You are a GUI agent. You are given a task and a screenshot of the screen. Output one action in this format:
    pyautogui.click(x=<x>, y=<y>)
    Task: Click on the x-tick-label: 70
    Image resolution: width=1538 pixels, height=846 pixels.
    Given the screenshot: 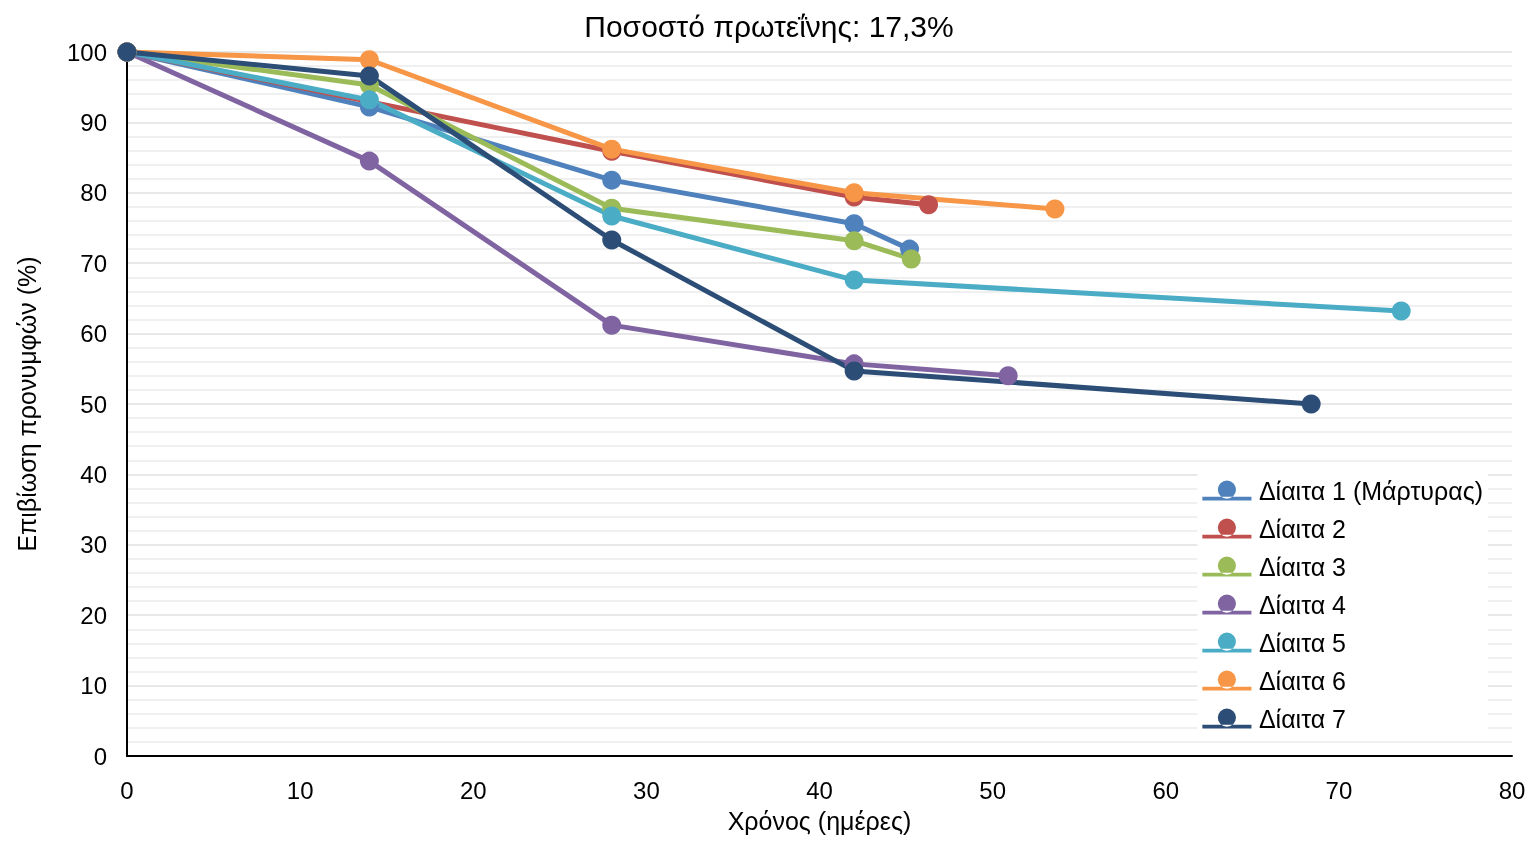 What is the action you would take?
    pyautogui.click(x=1339, y=790)
    